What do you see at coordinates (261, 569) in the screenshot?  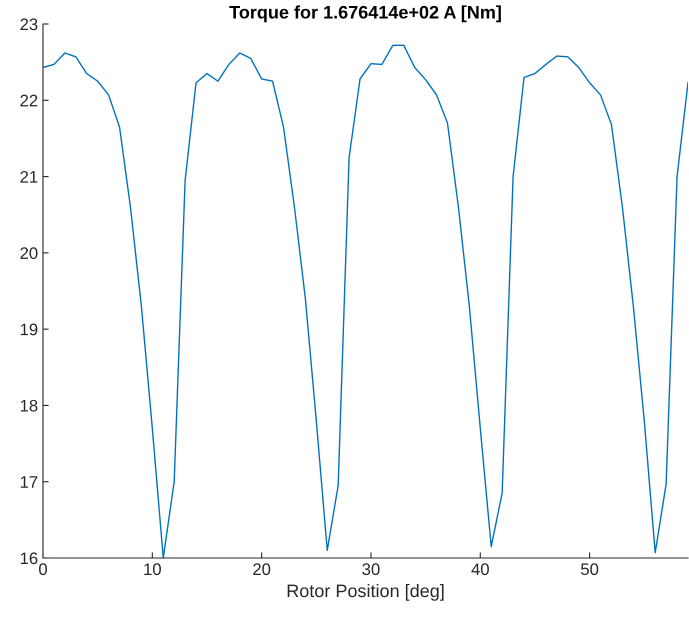 I see `x-tick-label: 20` at bounding box center [261, 569].